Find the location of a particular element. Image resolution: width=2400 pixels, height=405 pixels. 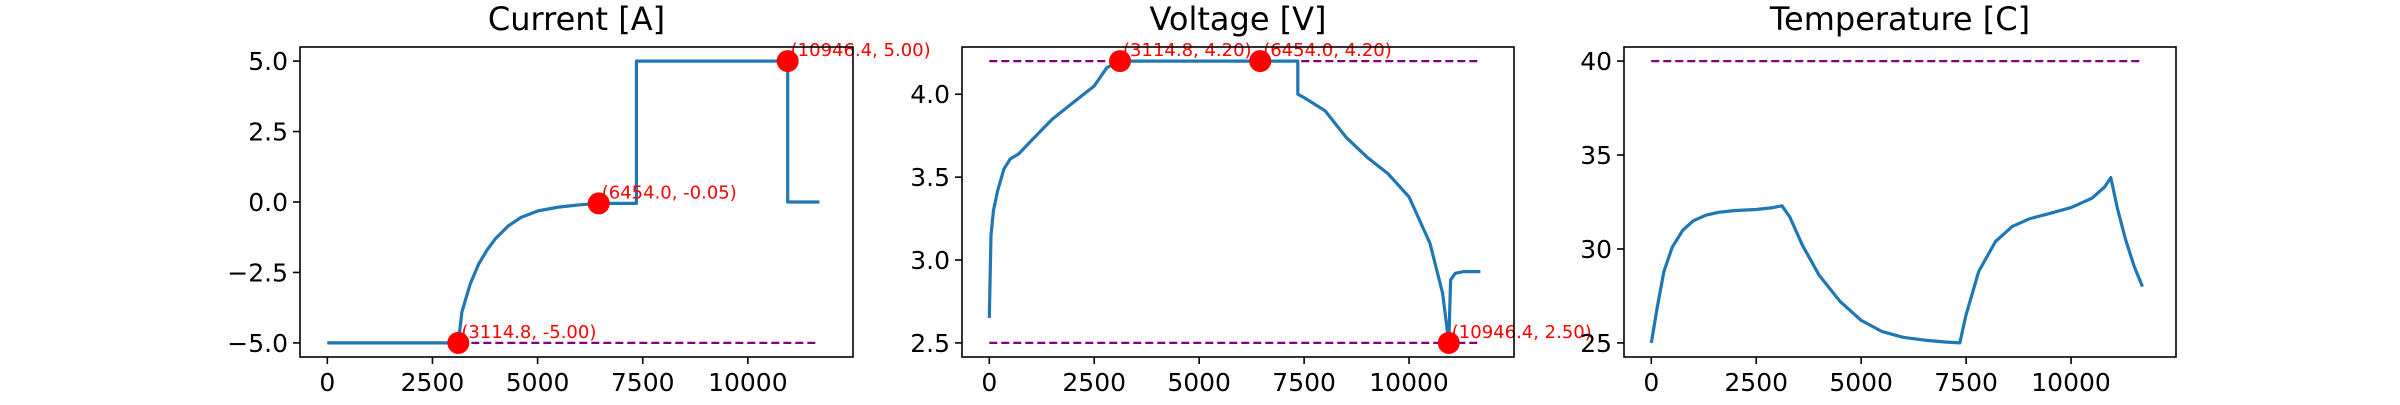

chart-title: Voltage [V] is located at coordinates (1237, 19).